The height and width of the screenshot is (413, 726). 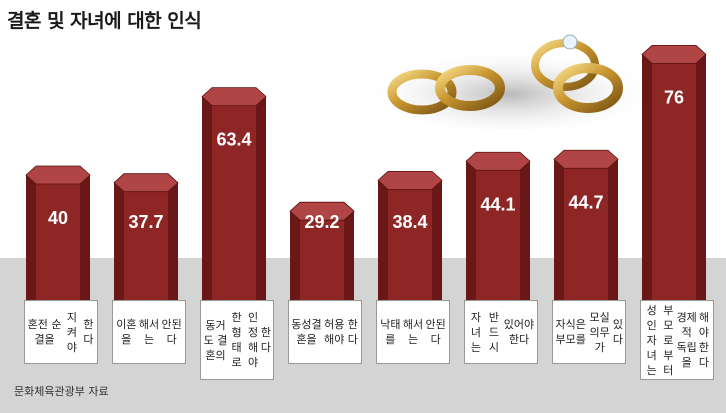 What do you see at coordinates (233, 140) in the screenshot?
I see `value-label-3: 63.4` at bounding box center [233, 140].